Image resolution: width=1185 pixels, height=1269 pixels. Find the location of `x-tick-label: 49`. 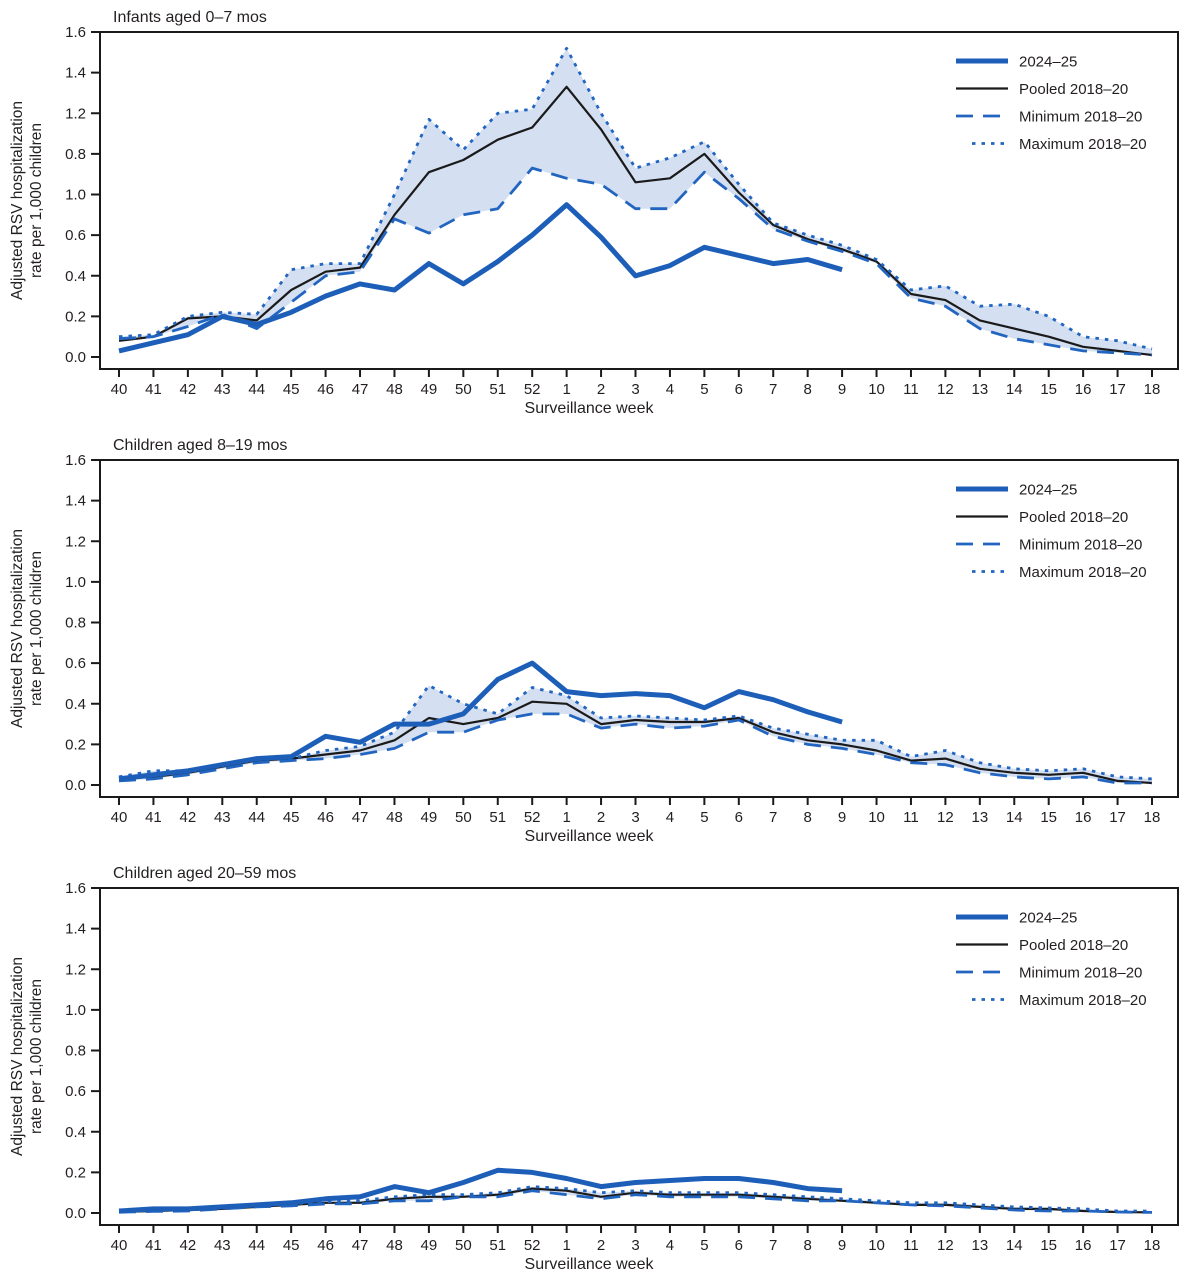

x-tick-label: 49 is located at coordinates (429, 817).